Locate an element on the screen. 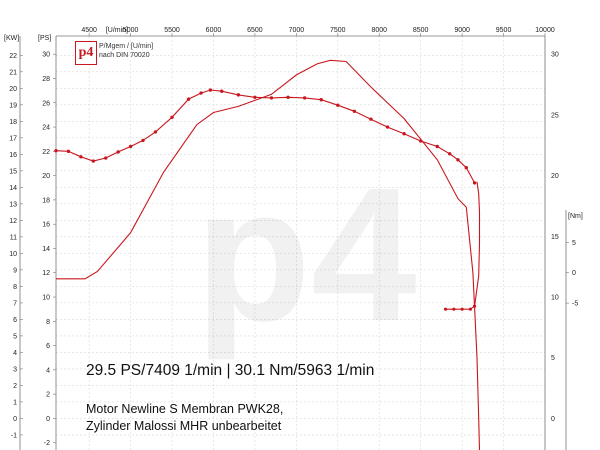 The width and height of the screenshot is (600, 450). kw-tick-label: -1 is located at coordinates (14, 435).